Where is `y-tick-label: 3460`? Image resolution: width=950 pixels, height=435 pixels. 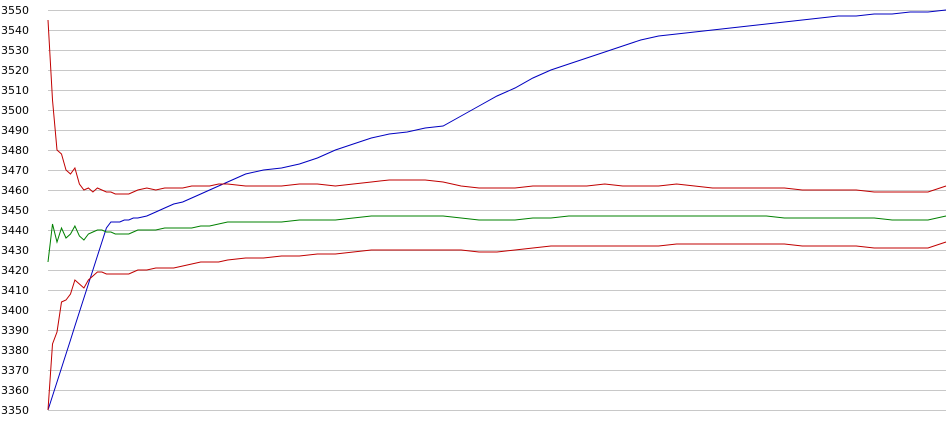
y-tick-label: 3460 is located at coordinates (15, 190).